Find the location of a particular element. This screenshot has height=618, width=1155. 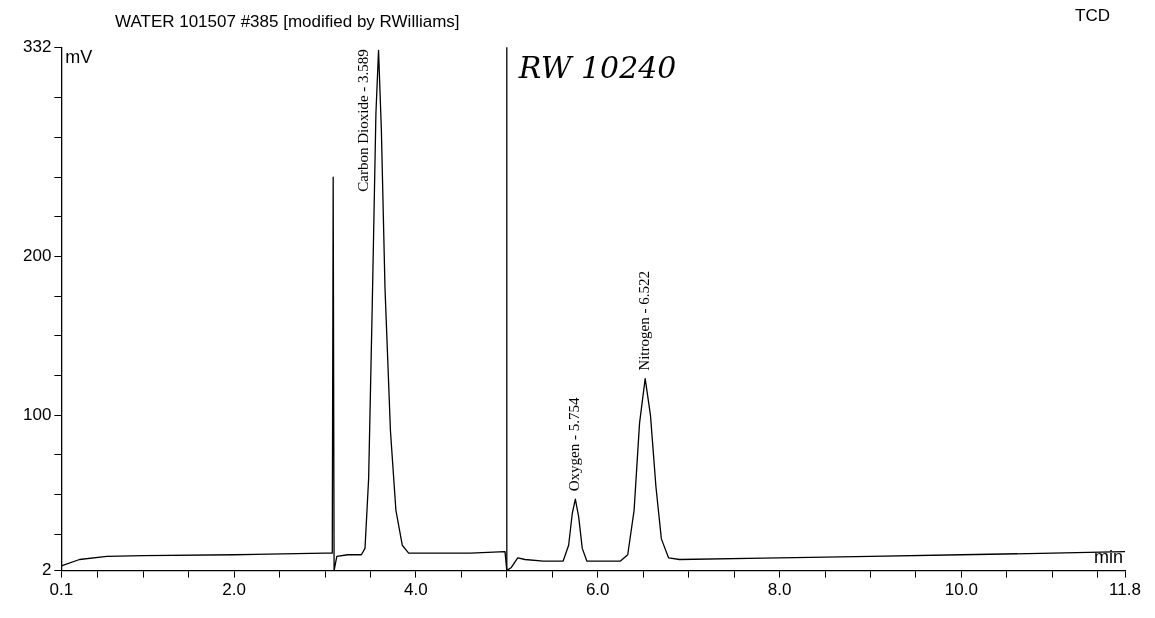

annotation: Oxygen - 5.754 is located at coordinates (574, 444).